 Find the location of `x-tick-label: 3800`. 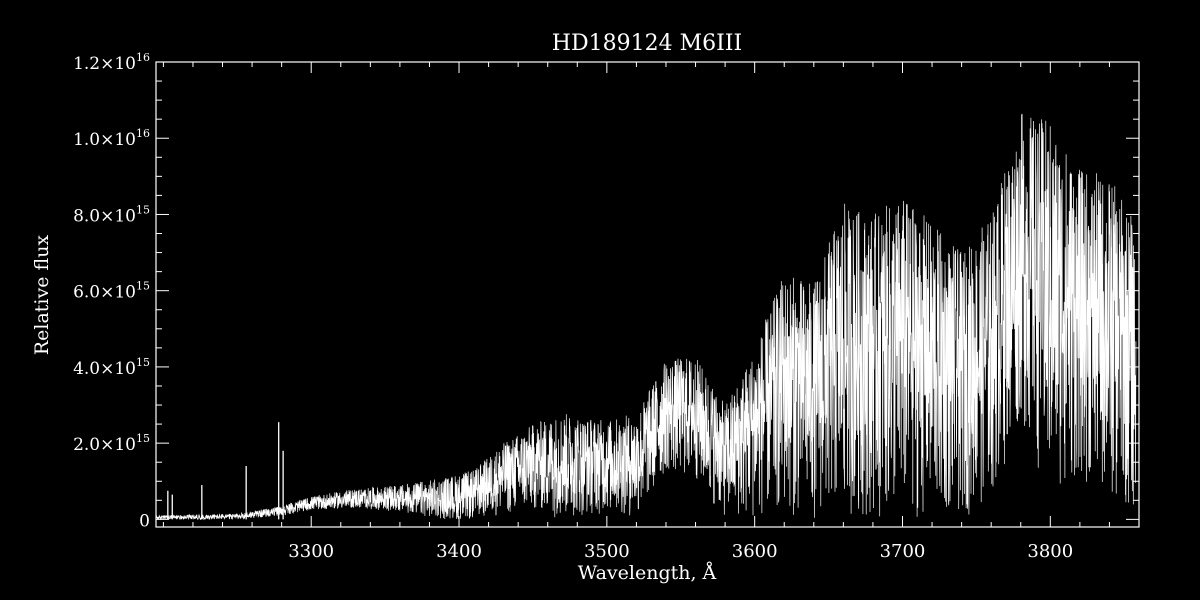

x-tick-label: 3800 is located at coordinates (1050, 551).